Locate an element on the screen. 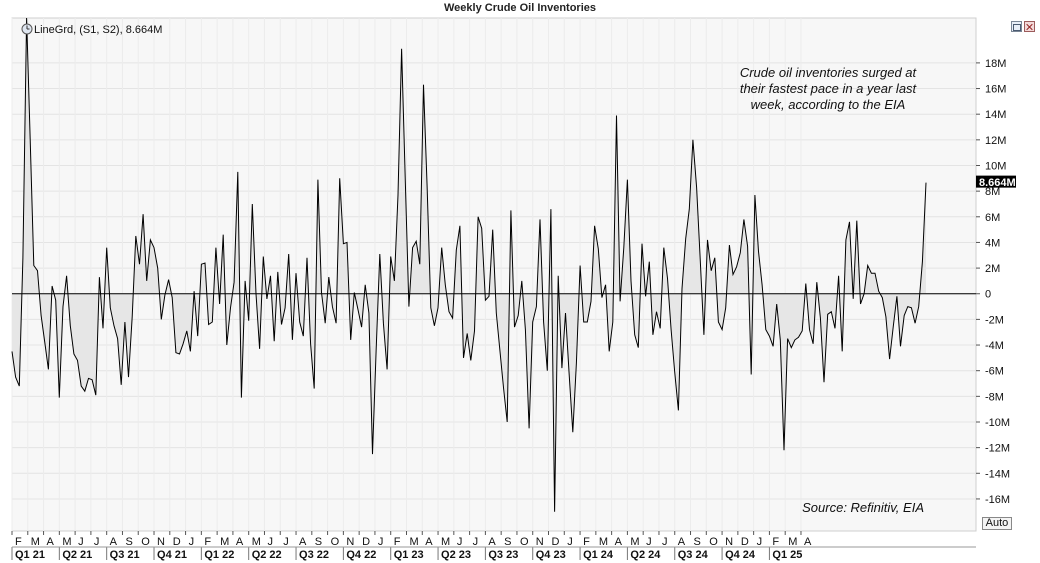  legend-label: LineGrd, (S1, S2), 8.664M is located at coordinates (98, 30).